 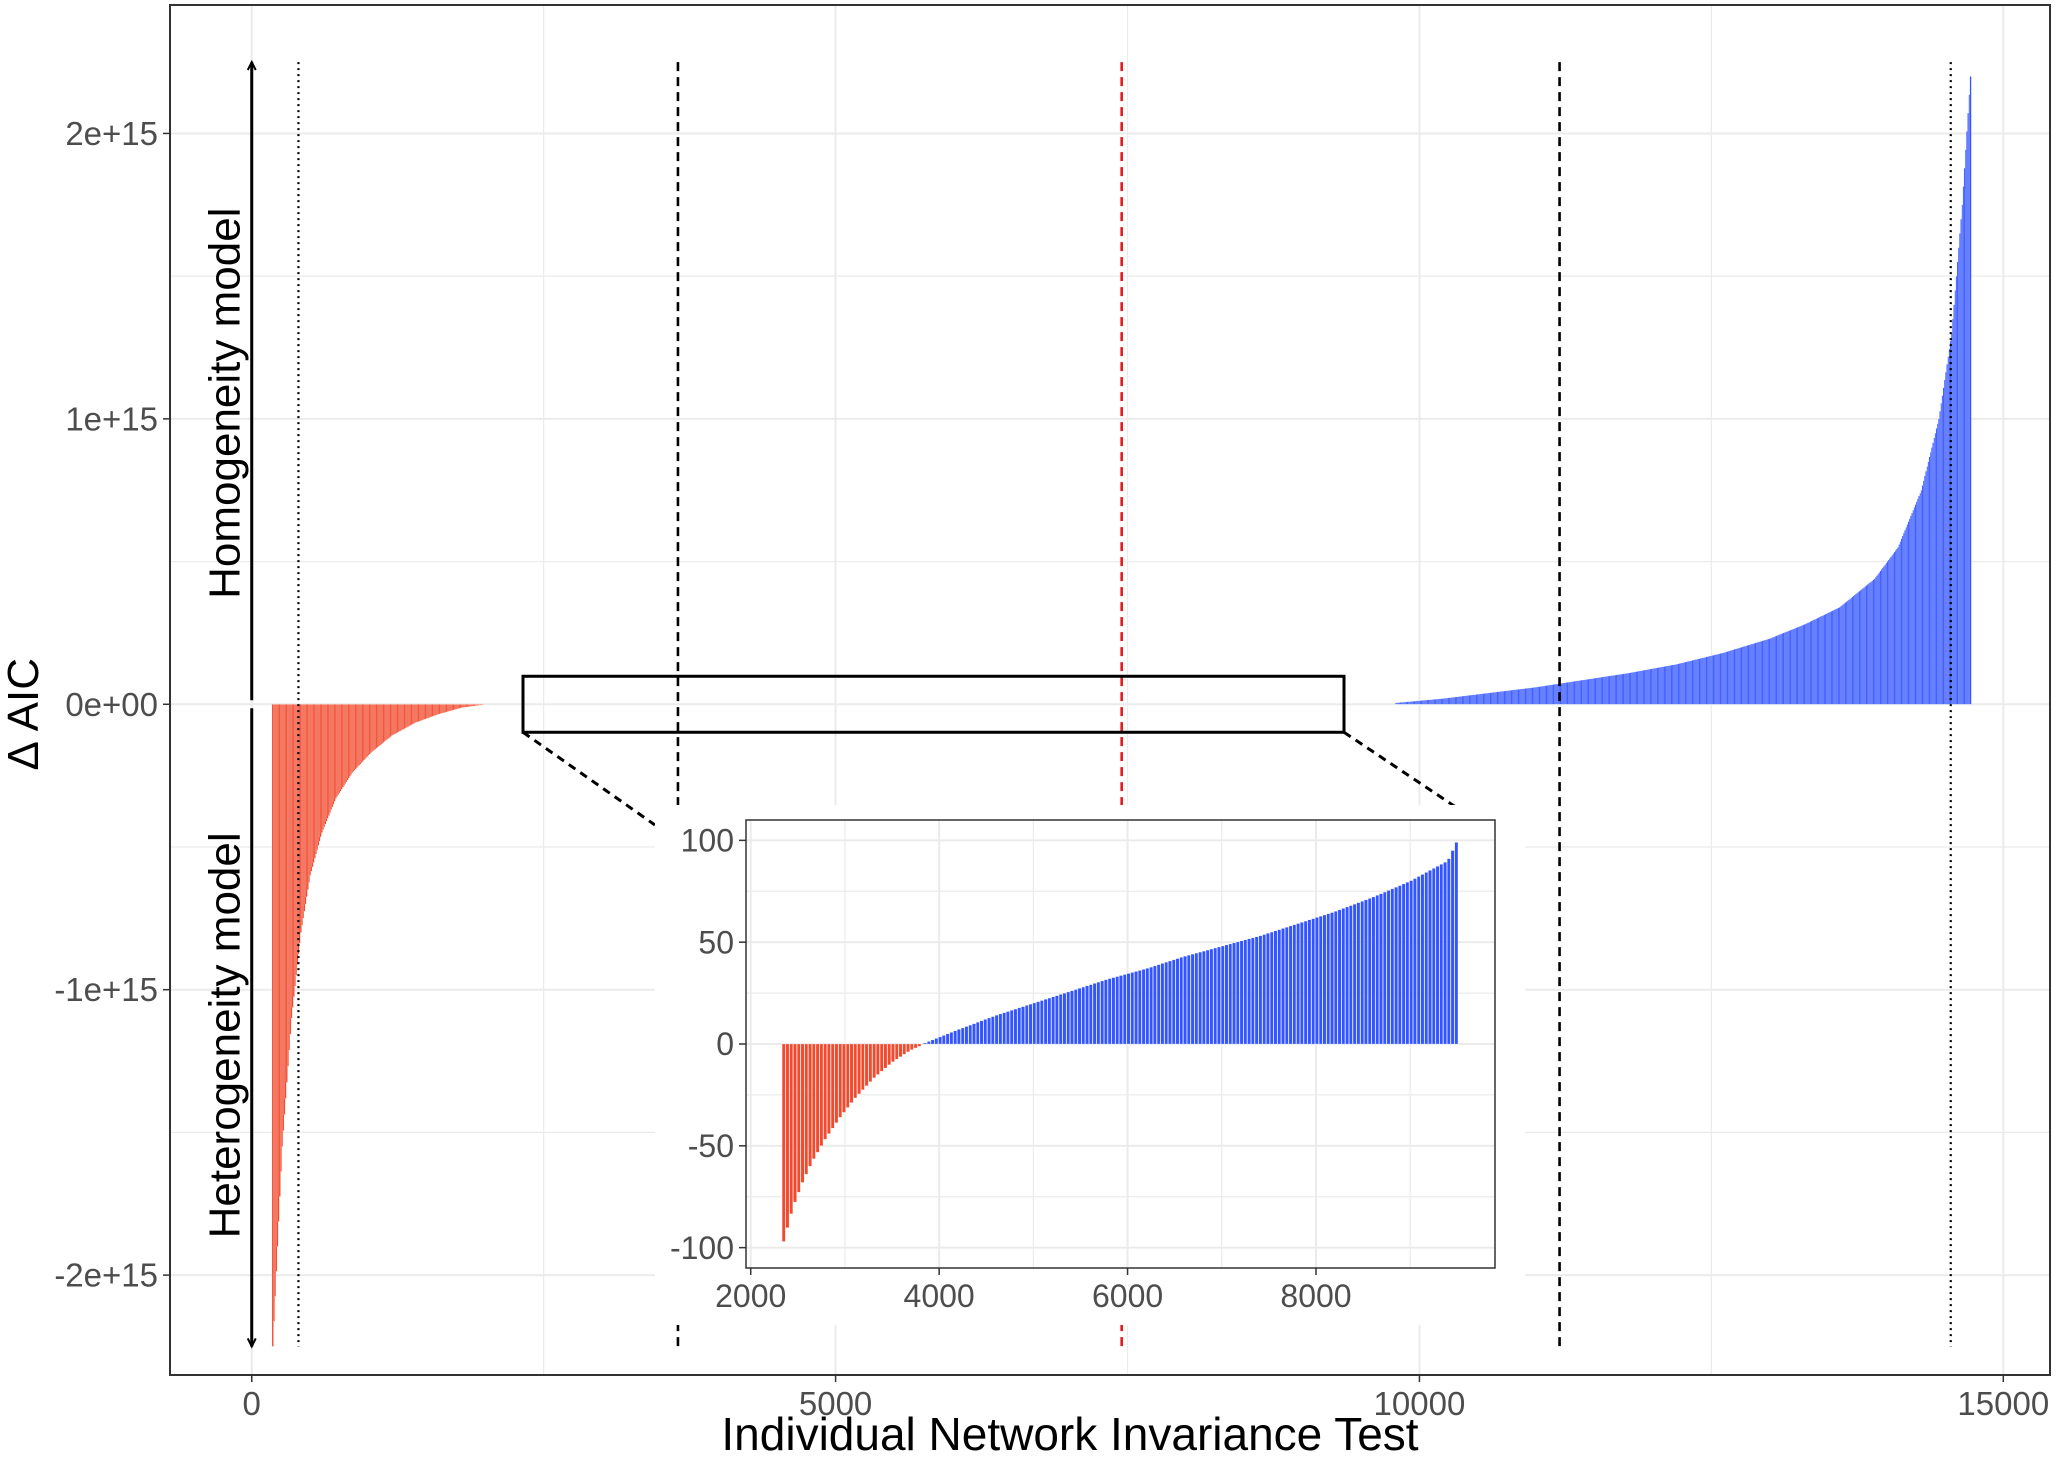 I want to click on main-y-tick-label: 2e+15, so click(x=111, y=133).